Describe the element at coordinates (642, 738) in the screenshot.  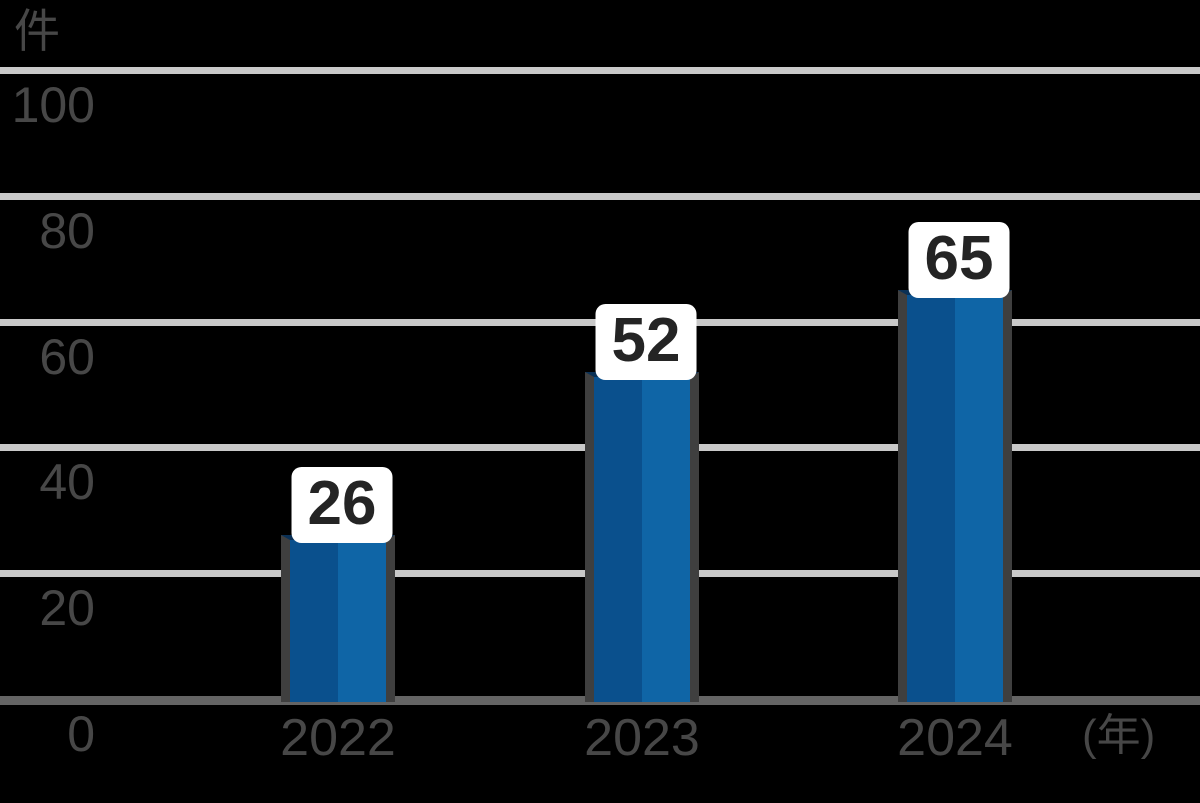
I see `x-tick-label-2023: 2023` at that location.